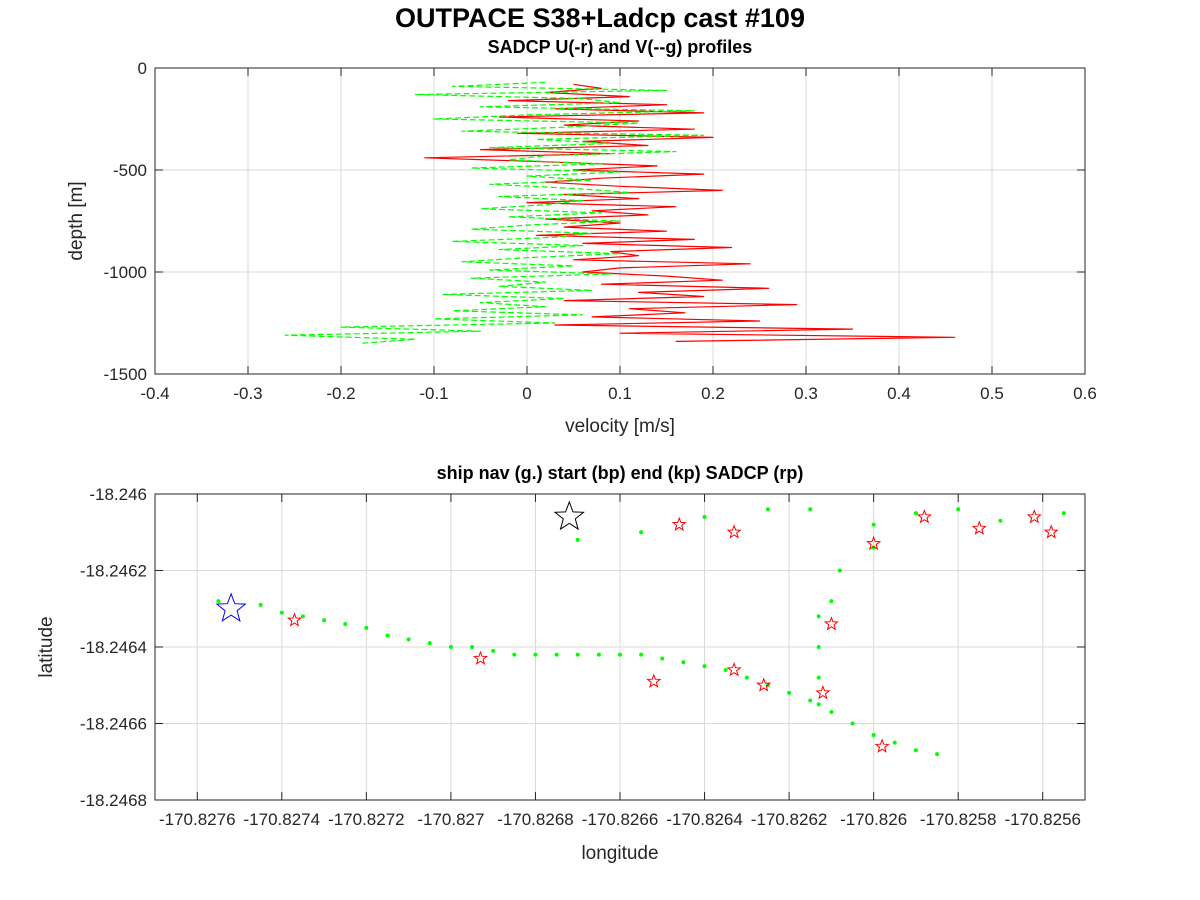  Describe the element at coordinates (154, 393) in the screenshot. I see `x-tick-label: -0.4` at that location.